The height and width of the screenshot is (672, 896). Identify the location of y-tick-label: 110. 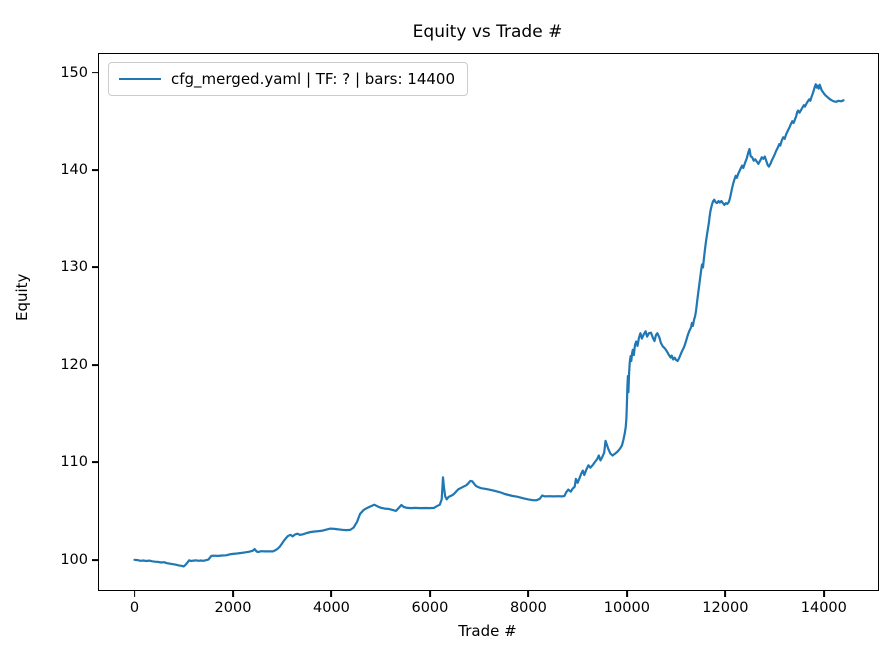
(74, 462).